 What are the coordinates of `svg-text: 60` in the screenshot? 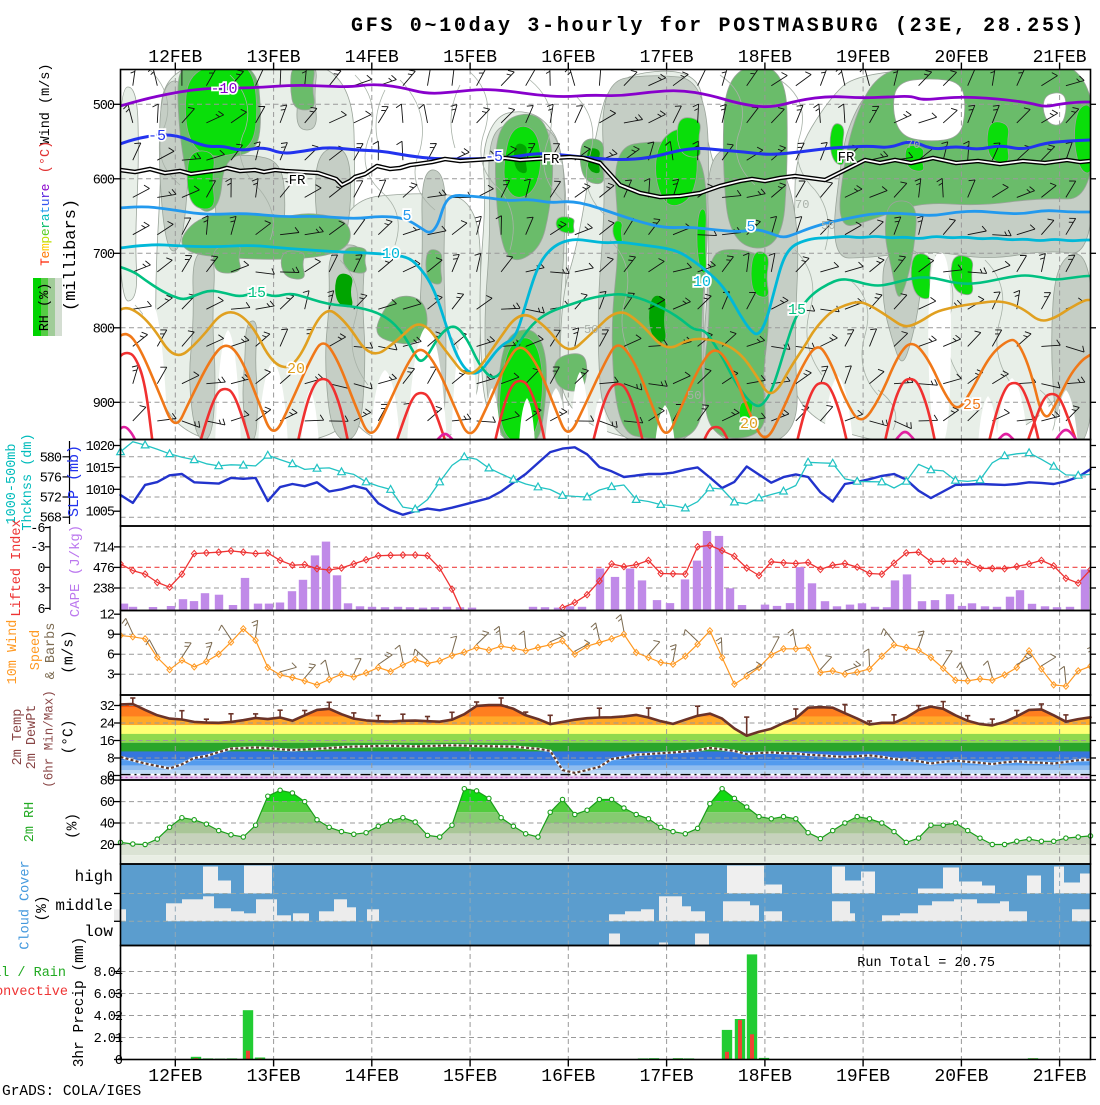 It's located at (107, 803).